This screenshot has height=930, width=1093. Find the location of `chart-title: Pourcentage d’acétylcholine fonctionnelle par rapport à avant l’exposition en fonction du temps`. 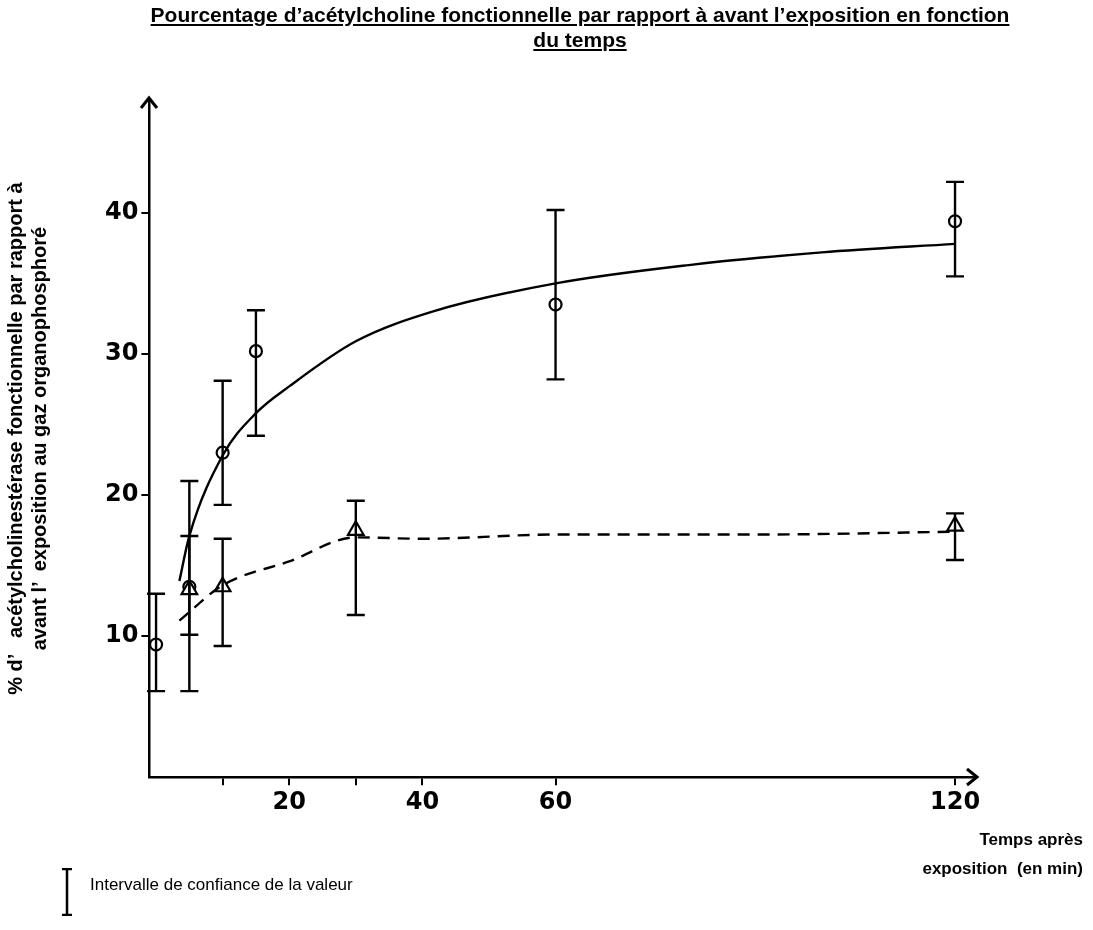

chart-title: Pourcentage d’acétylcholine fonctionnelle par rapport à avant l’exposition en fonction du temps is located at coordinates (580, 27).